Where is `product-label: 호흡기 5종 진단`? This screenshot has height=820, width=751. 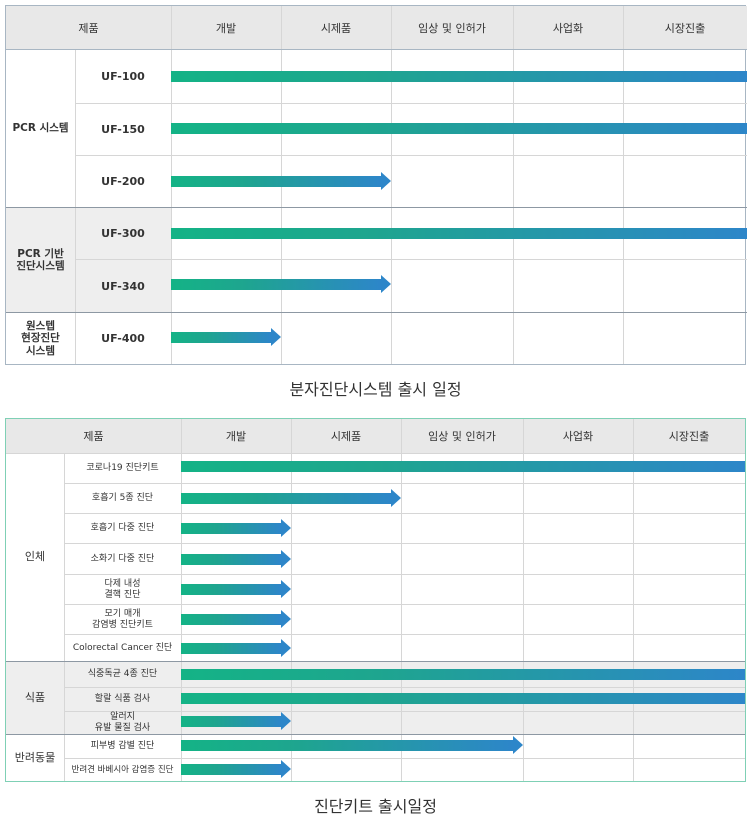
product-label: 호흡기 5종 진단 is located at coordinates (122, 498).